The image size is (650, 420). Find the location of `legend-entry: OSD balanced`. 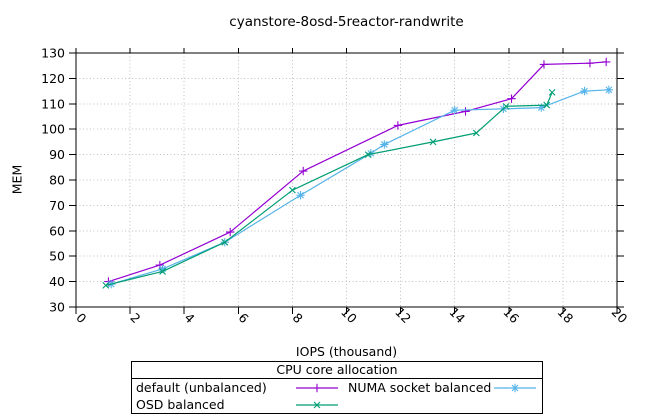

legend-entry: OSD balanced is located at coordinates (238, 404).